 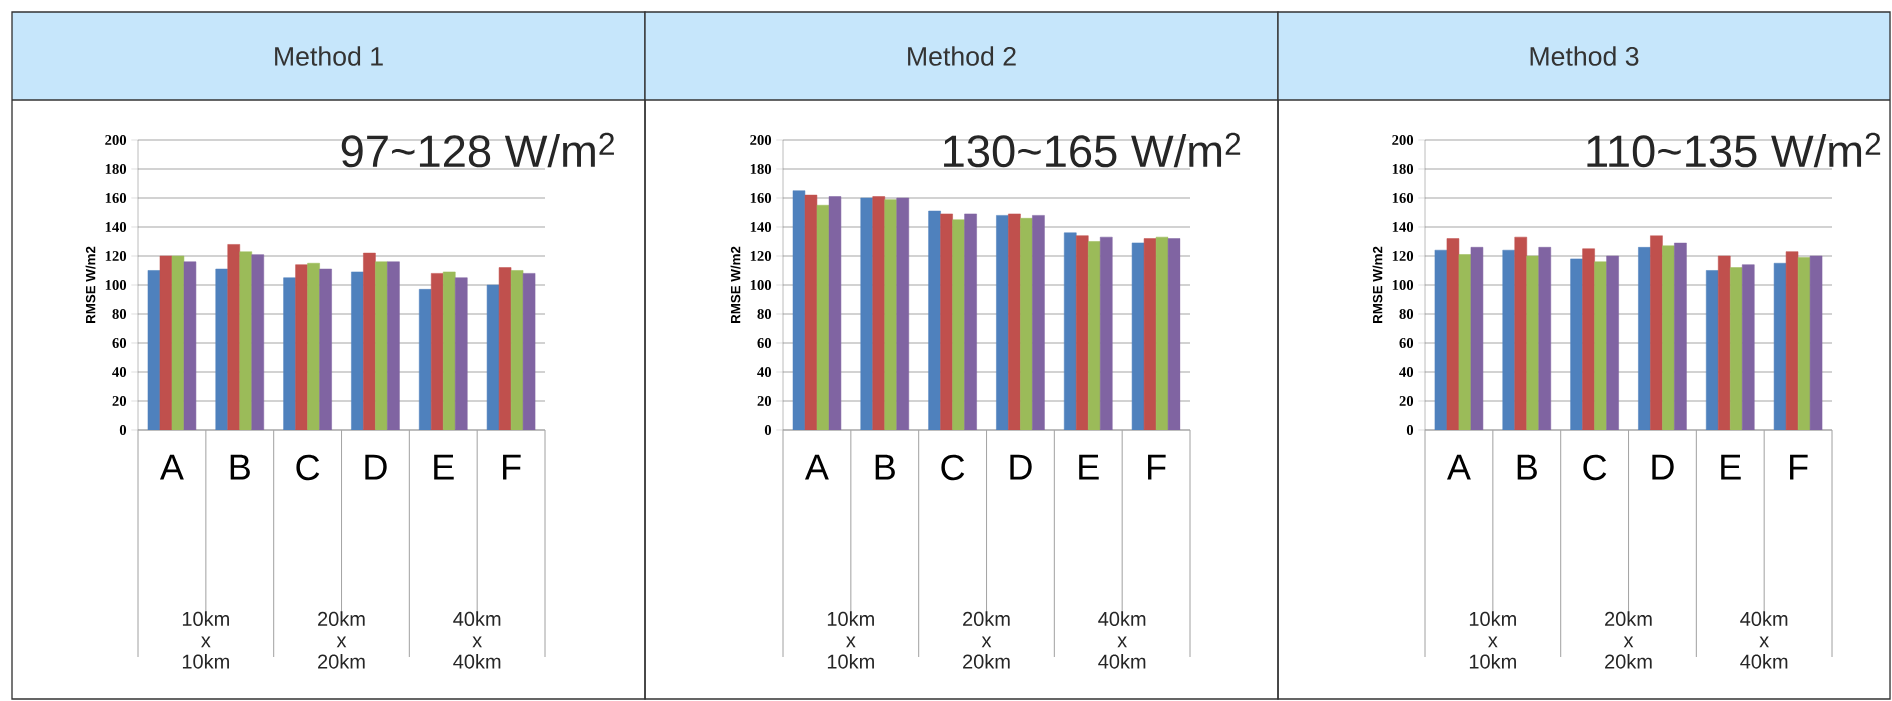 What do you see at coordinates (1734, 150) in the screenshot?
I see `annotation: 110~135 W/m$^{2}$` at bounding box center [1734, 150].